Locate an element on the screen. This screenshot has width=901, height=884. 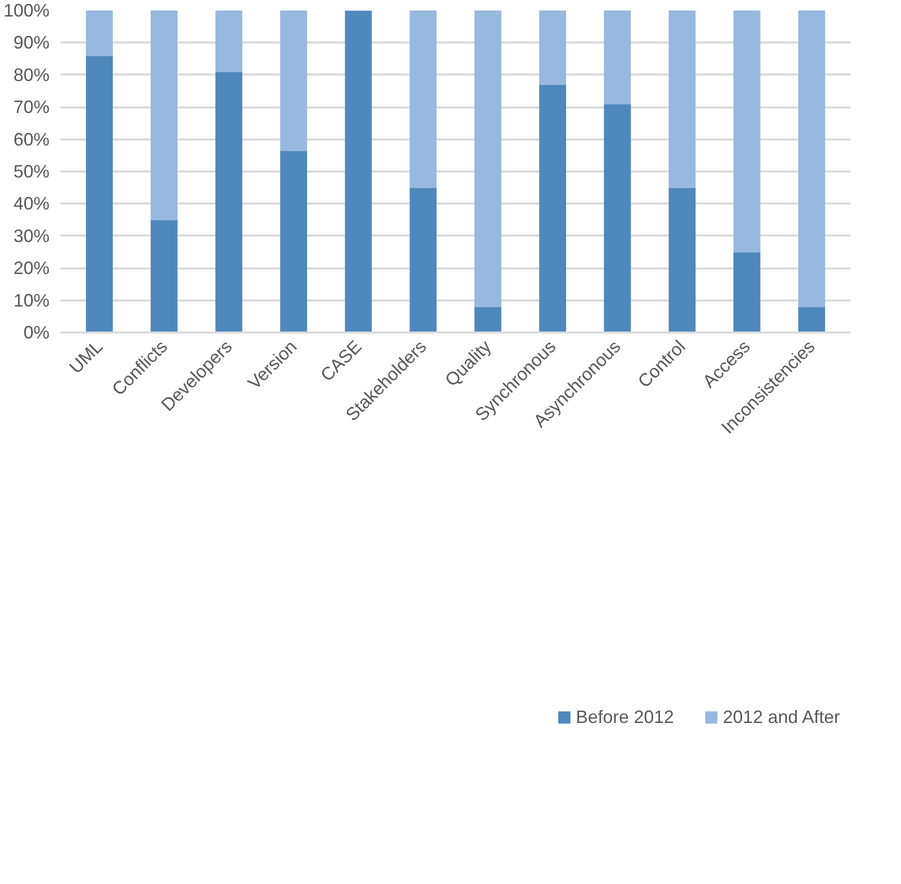
legend-label: Before 2012 is located at coordinates (625, 717).